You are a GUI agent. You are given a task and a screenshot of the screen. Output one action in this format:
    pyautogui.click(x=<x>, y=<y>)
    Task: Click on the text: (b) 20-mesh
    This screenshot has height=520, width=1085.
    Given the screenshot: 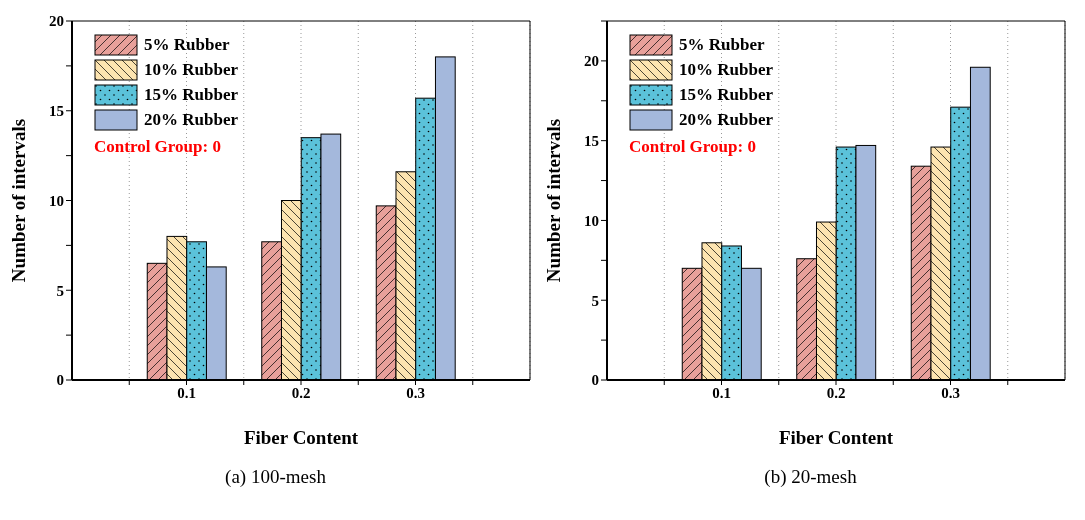 What is the action you would take?
    pyautogui.click(x=810, y=477)
    